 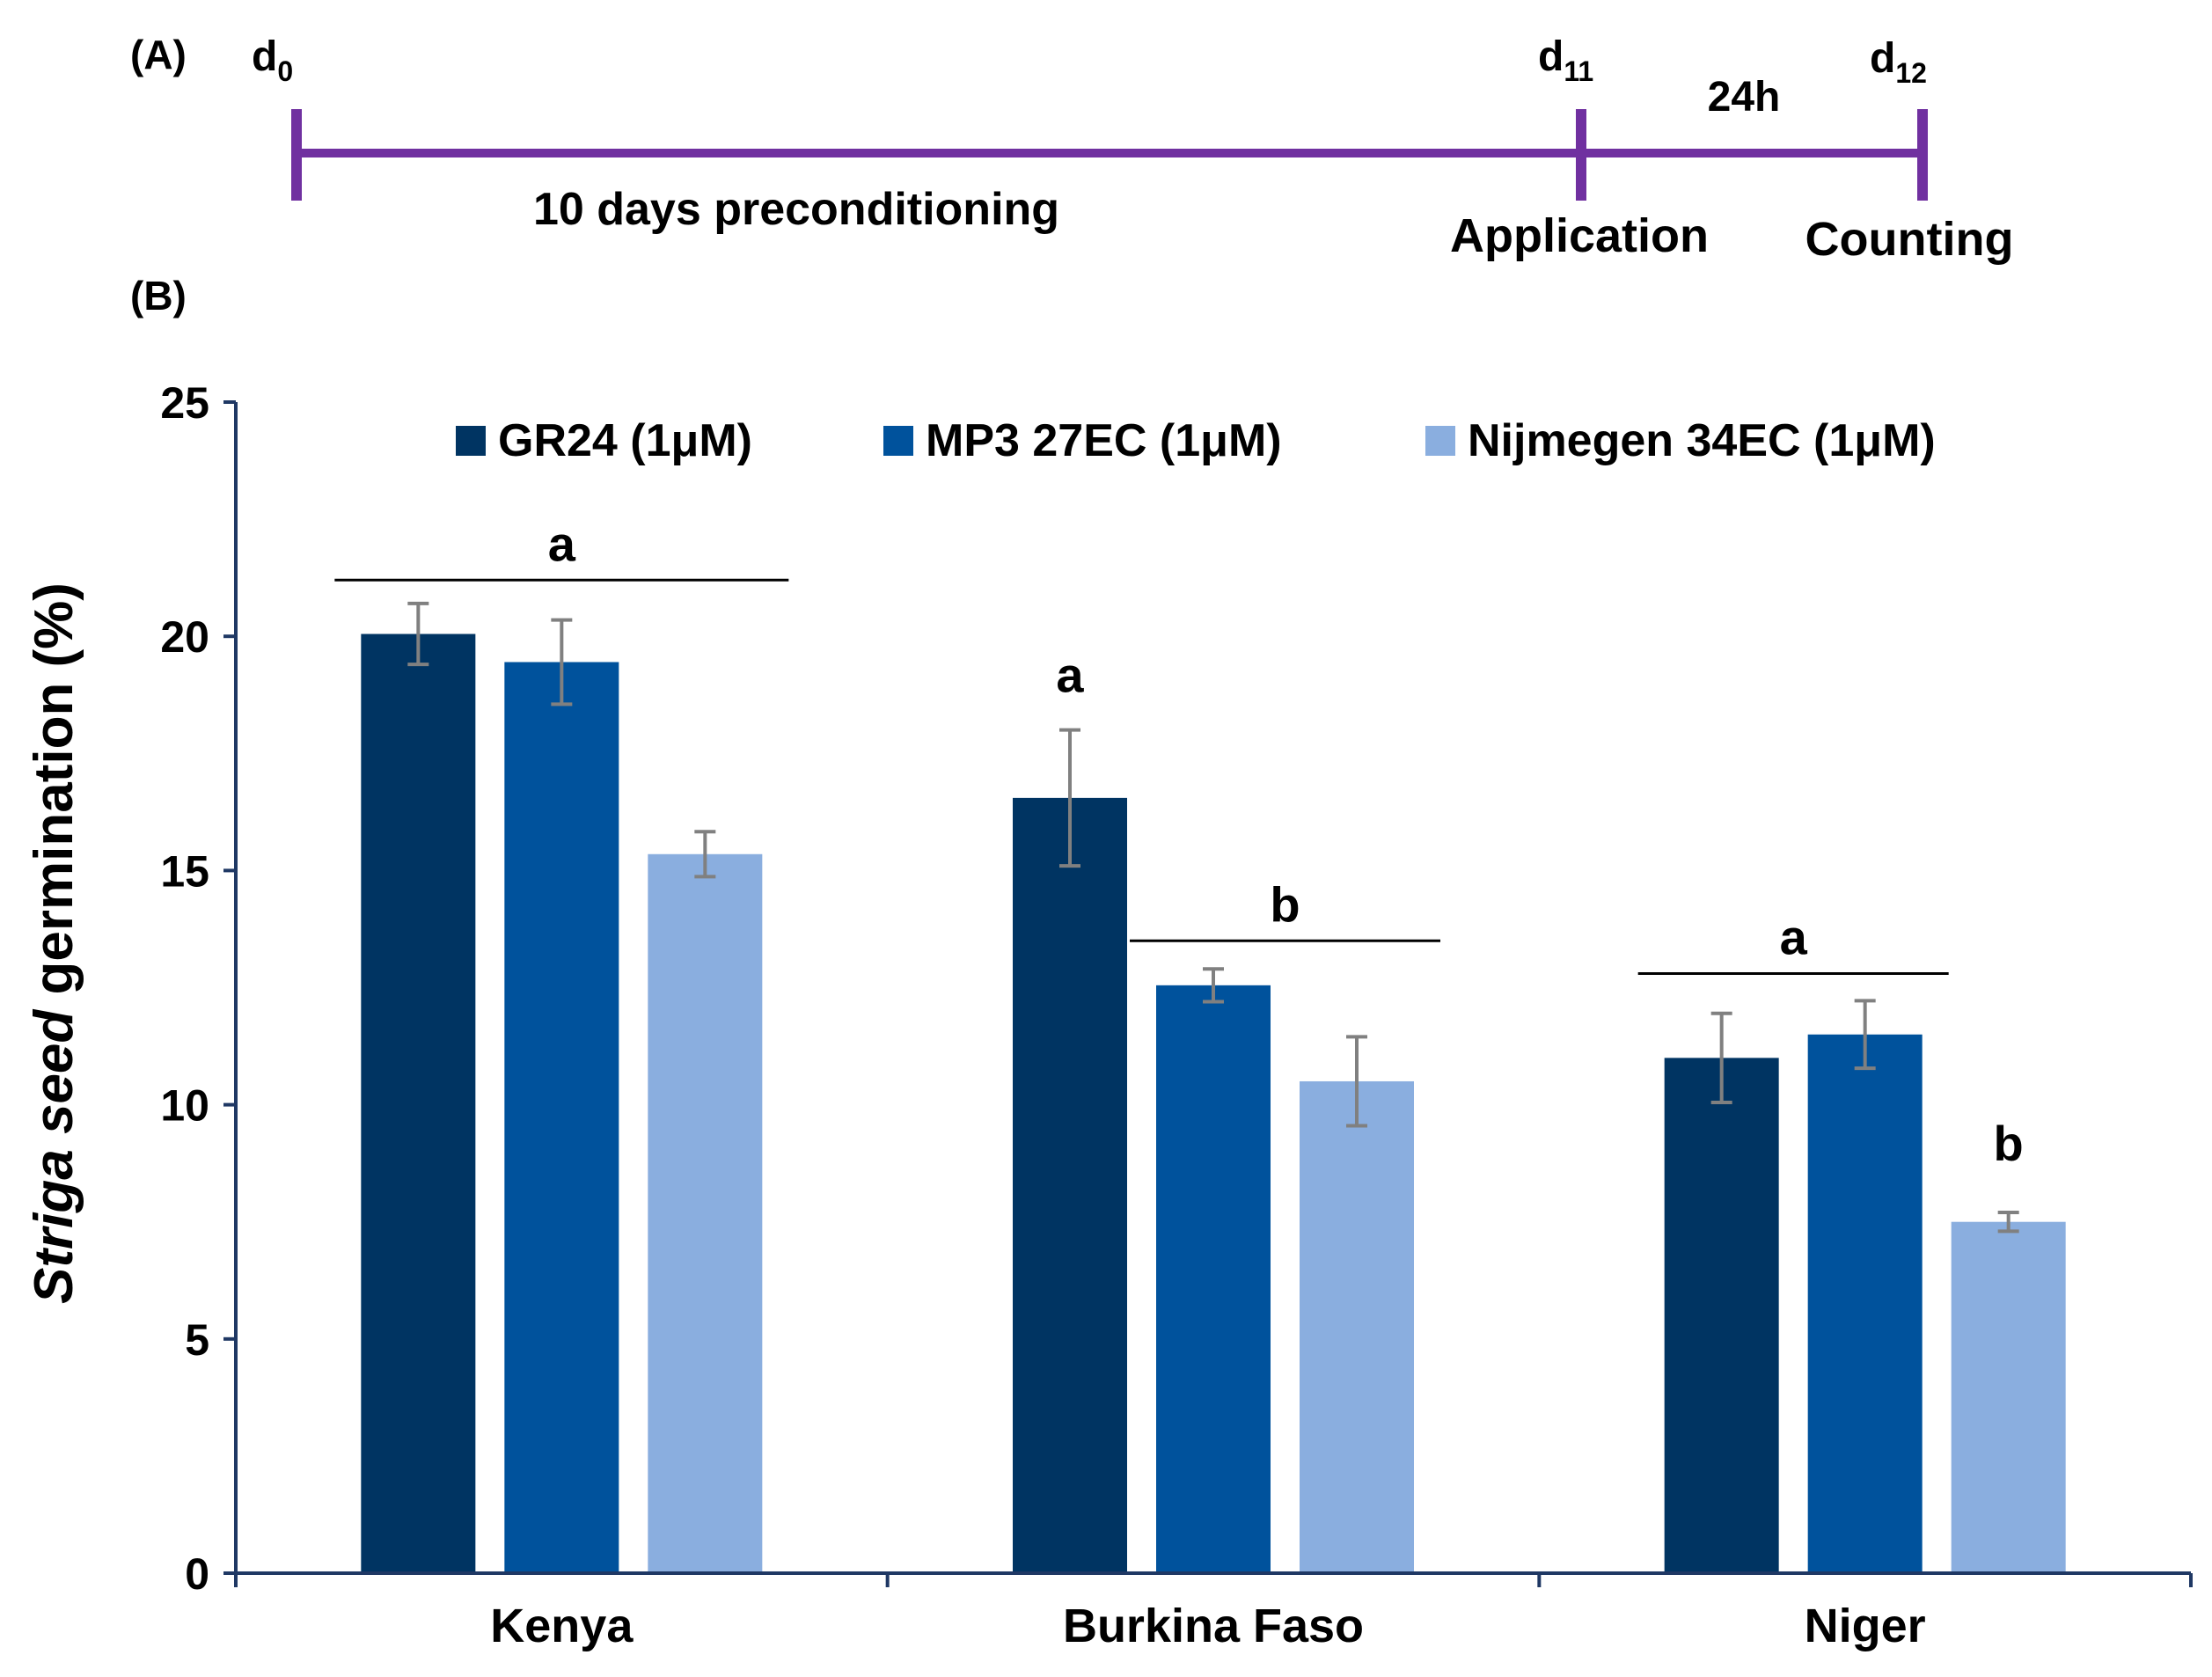 I want to click on day-label-d0: d0, so click(x=272, y=60).